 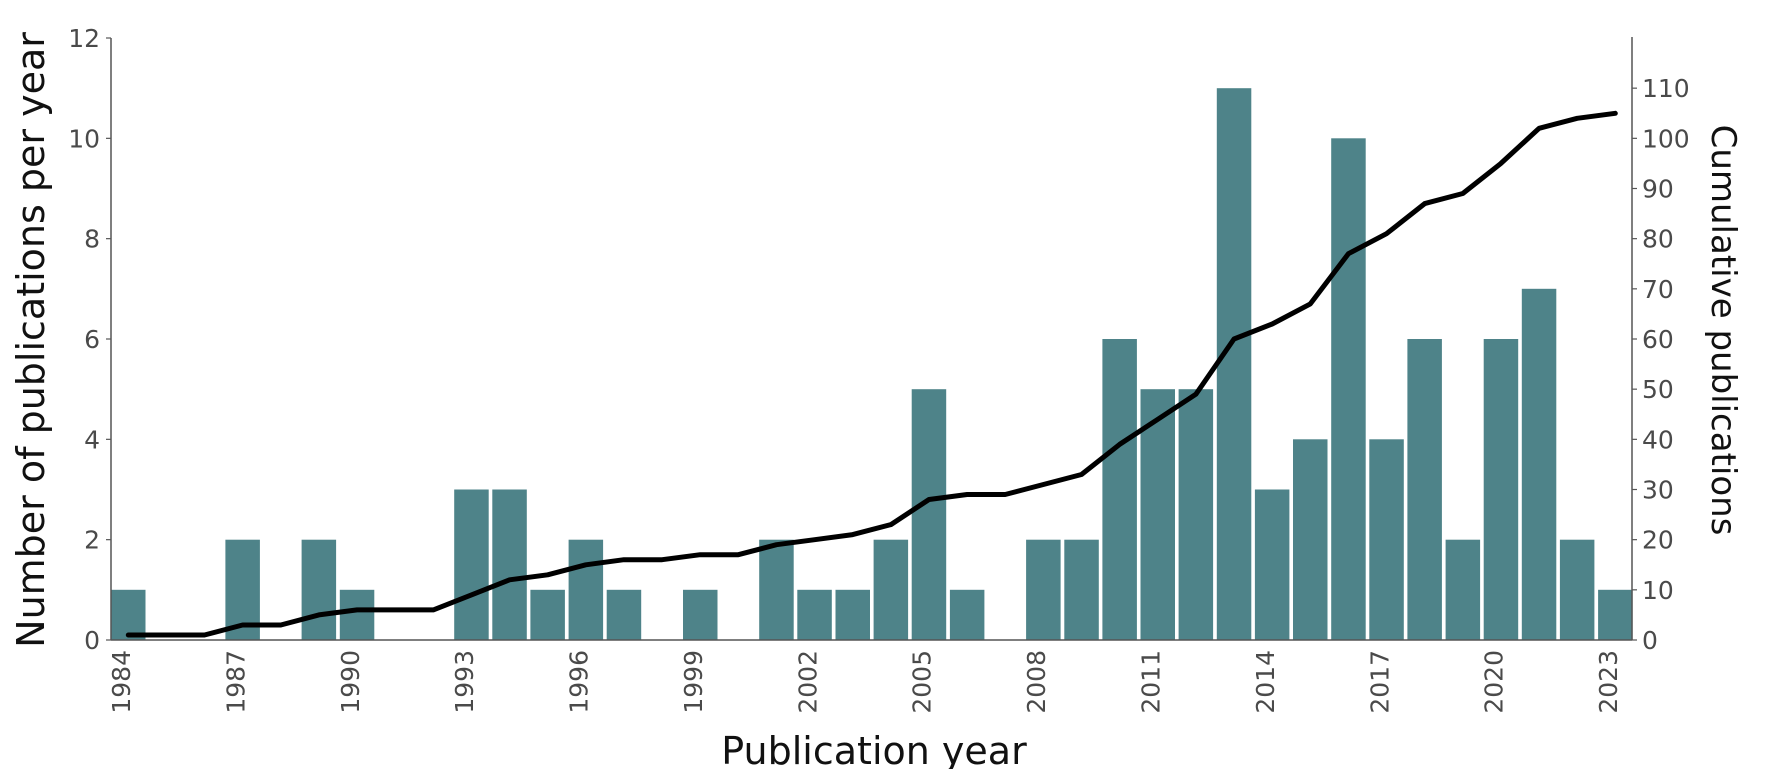 I want to click on x-tick-label: 2005, so click(x=922, y=682).